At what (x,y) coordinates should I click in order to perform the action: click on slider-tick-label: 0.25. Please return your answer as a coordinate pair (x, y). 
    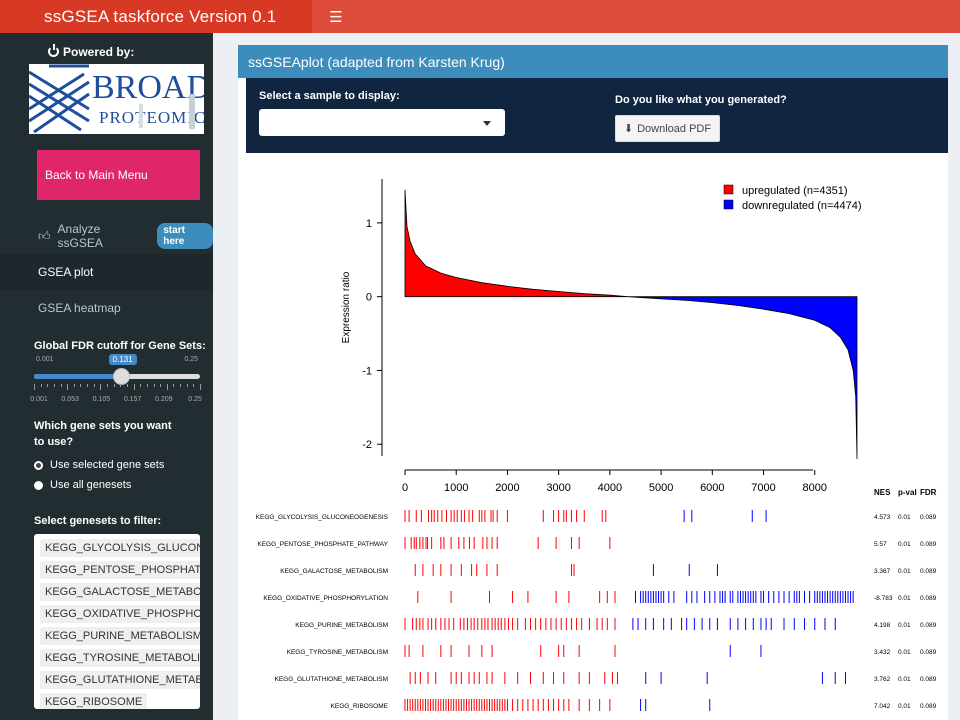
    Looking at the image, I should click on (195, 399).